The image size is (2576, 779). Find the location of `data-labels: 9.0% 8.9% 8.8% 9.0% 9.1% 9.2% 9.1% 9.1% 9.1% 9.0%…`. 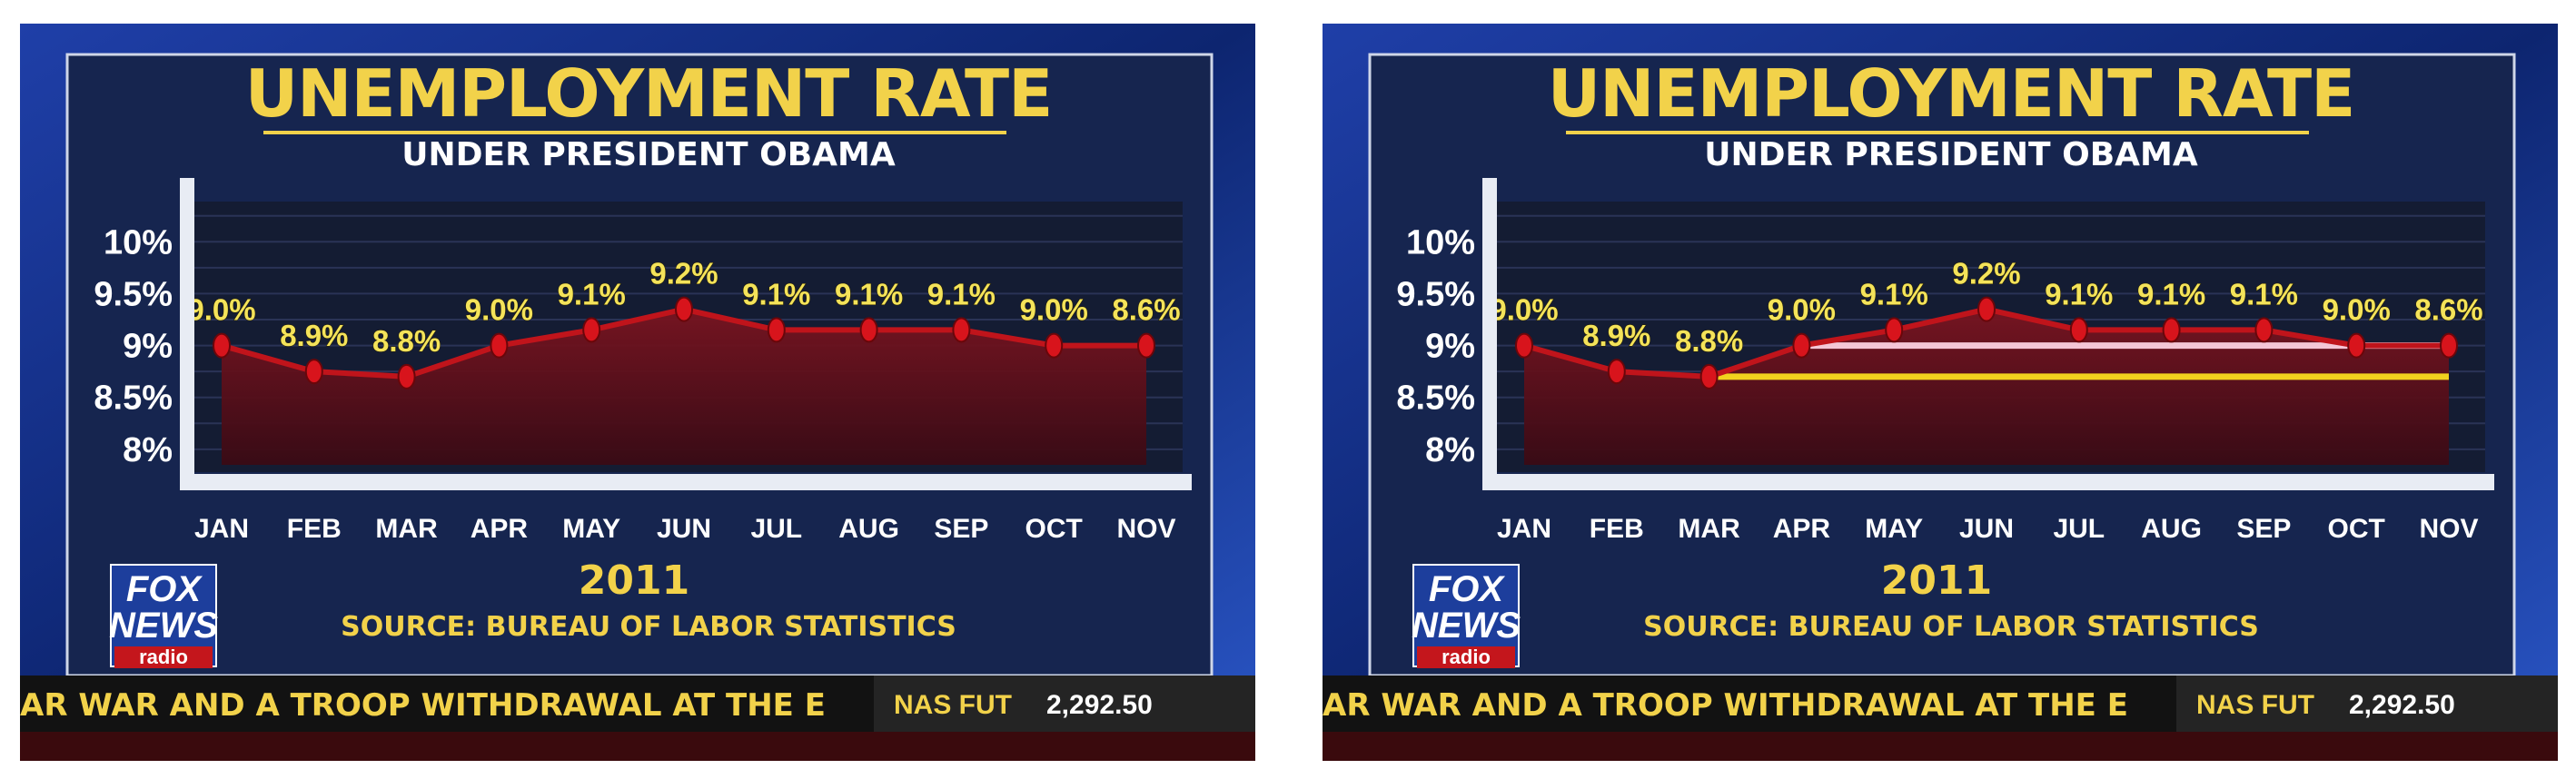

data-labels: 9.0% 8.9% 8.8% 9.0% 9.1% 9.2% 9.1% 9.1% 9.1% 9.0%… is located at coordinates (684, 307).